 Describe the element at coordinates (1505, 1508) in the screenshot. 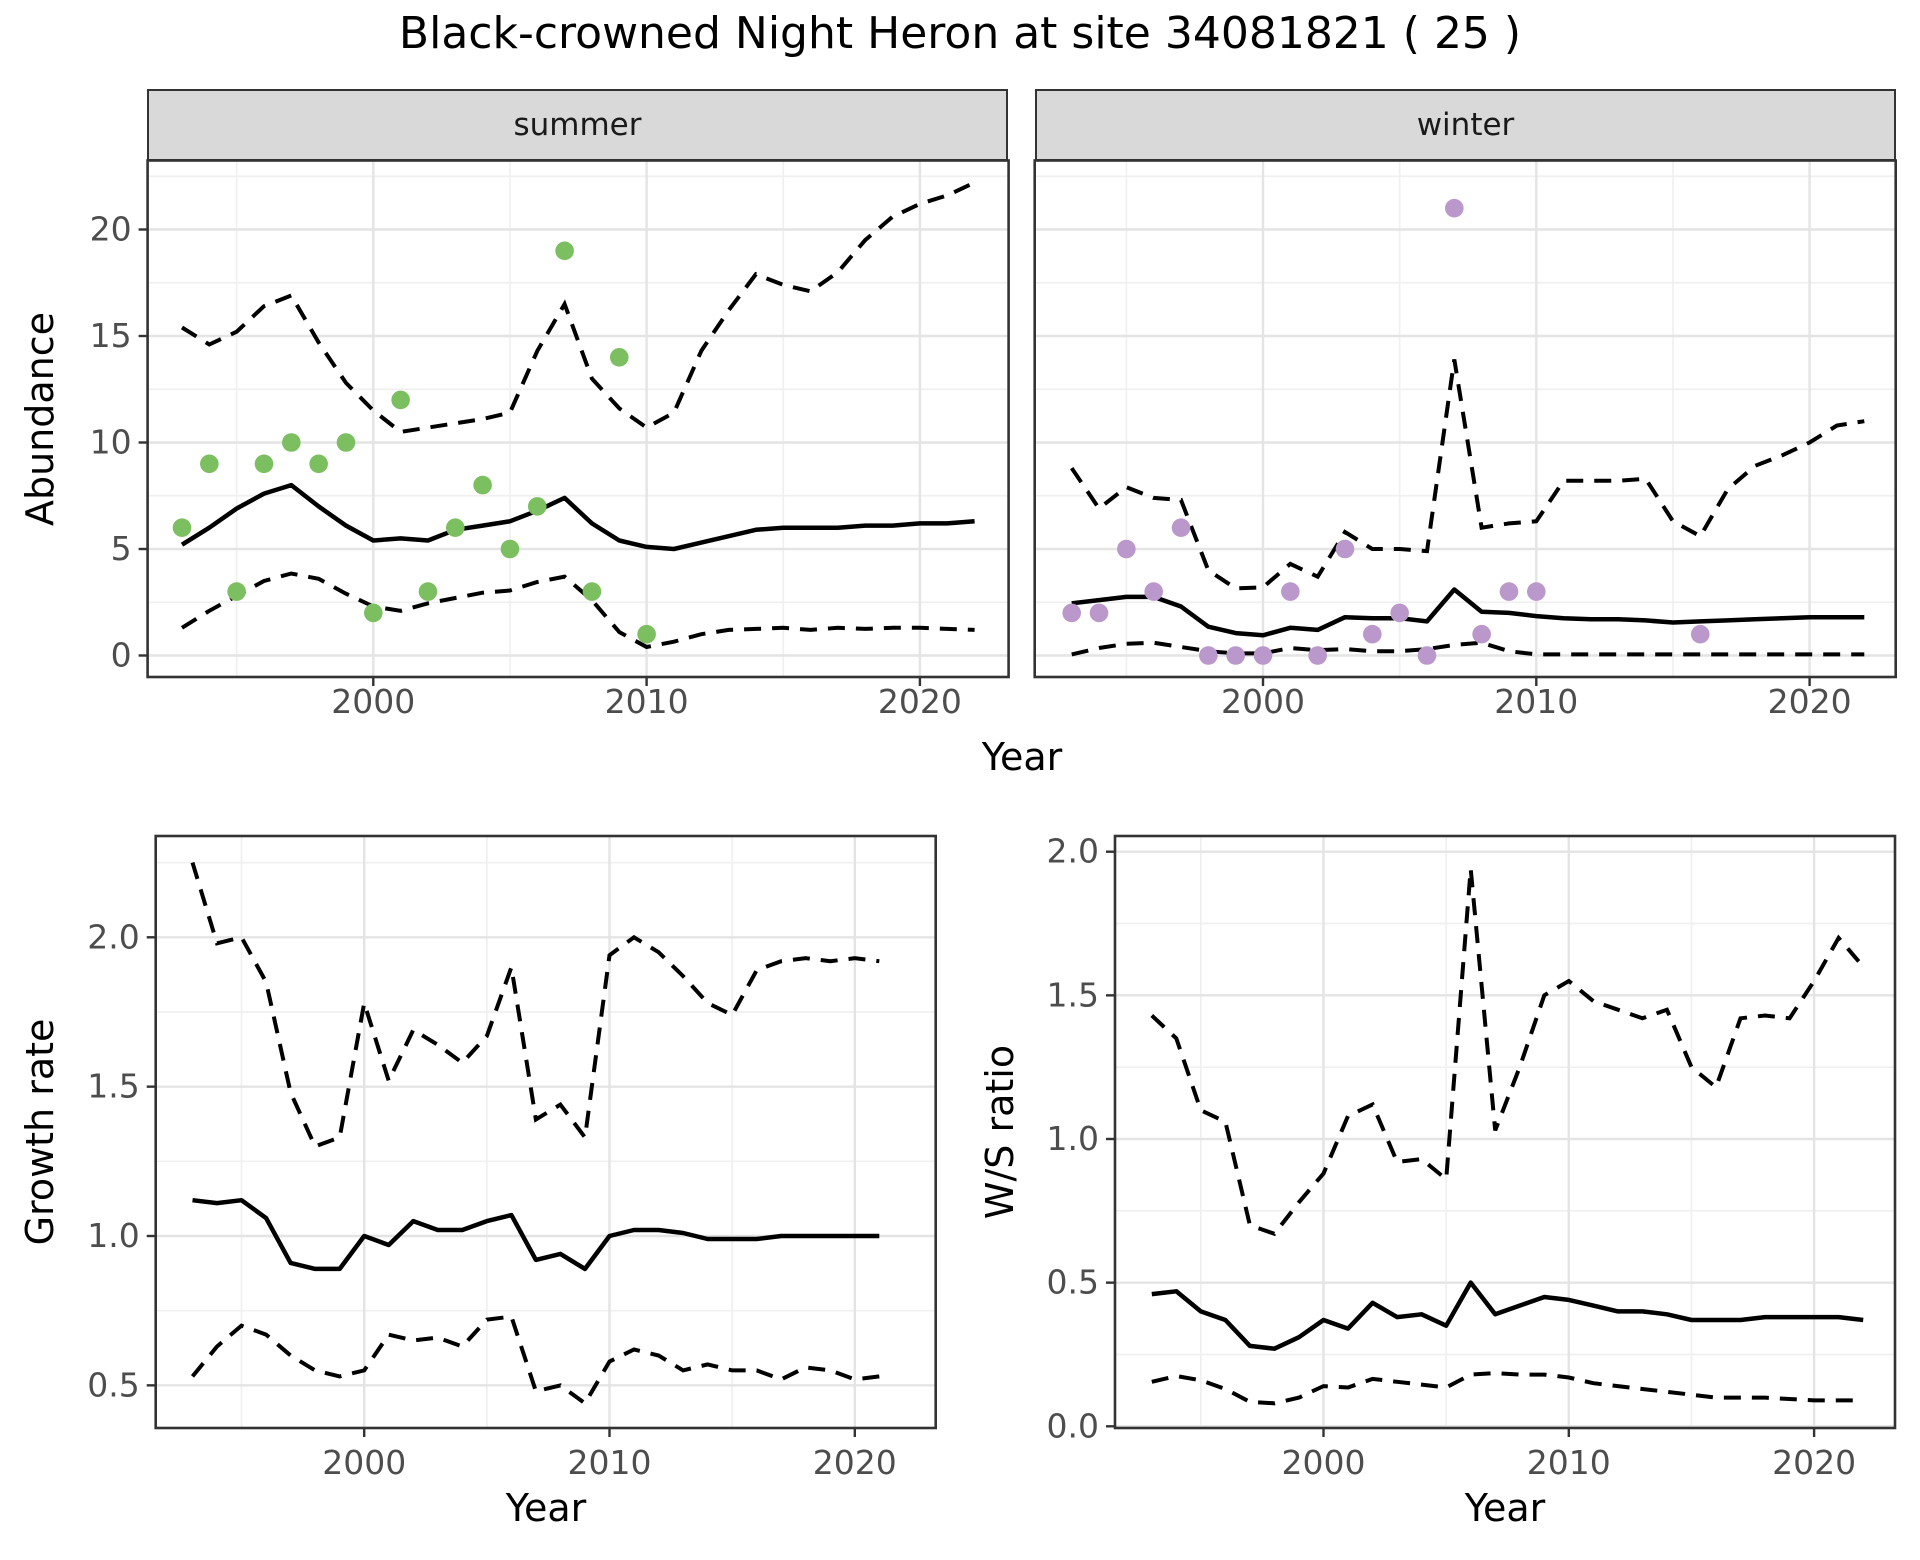

I see `x-axis-title-year-ws: Year` at that location.